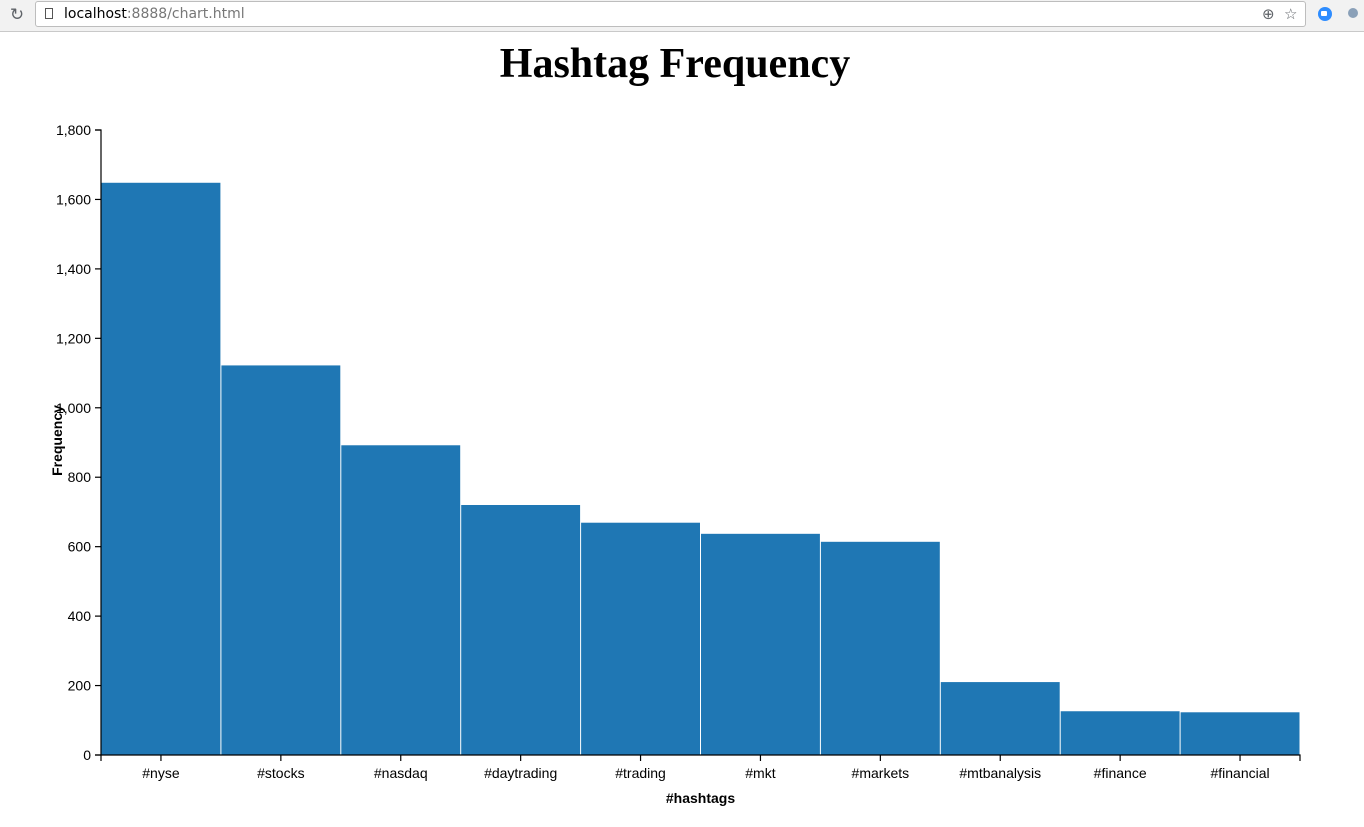 This screenshot has height=827, width=1364. I want to click on bar-nasdaq, so click(400, 600).